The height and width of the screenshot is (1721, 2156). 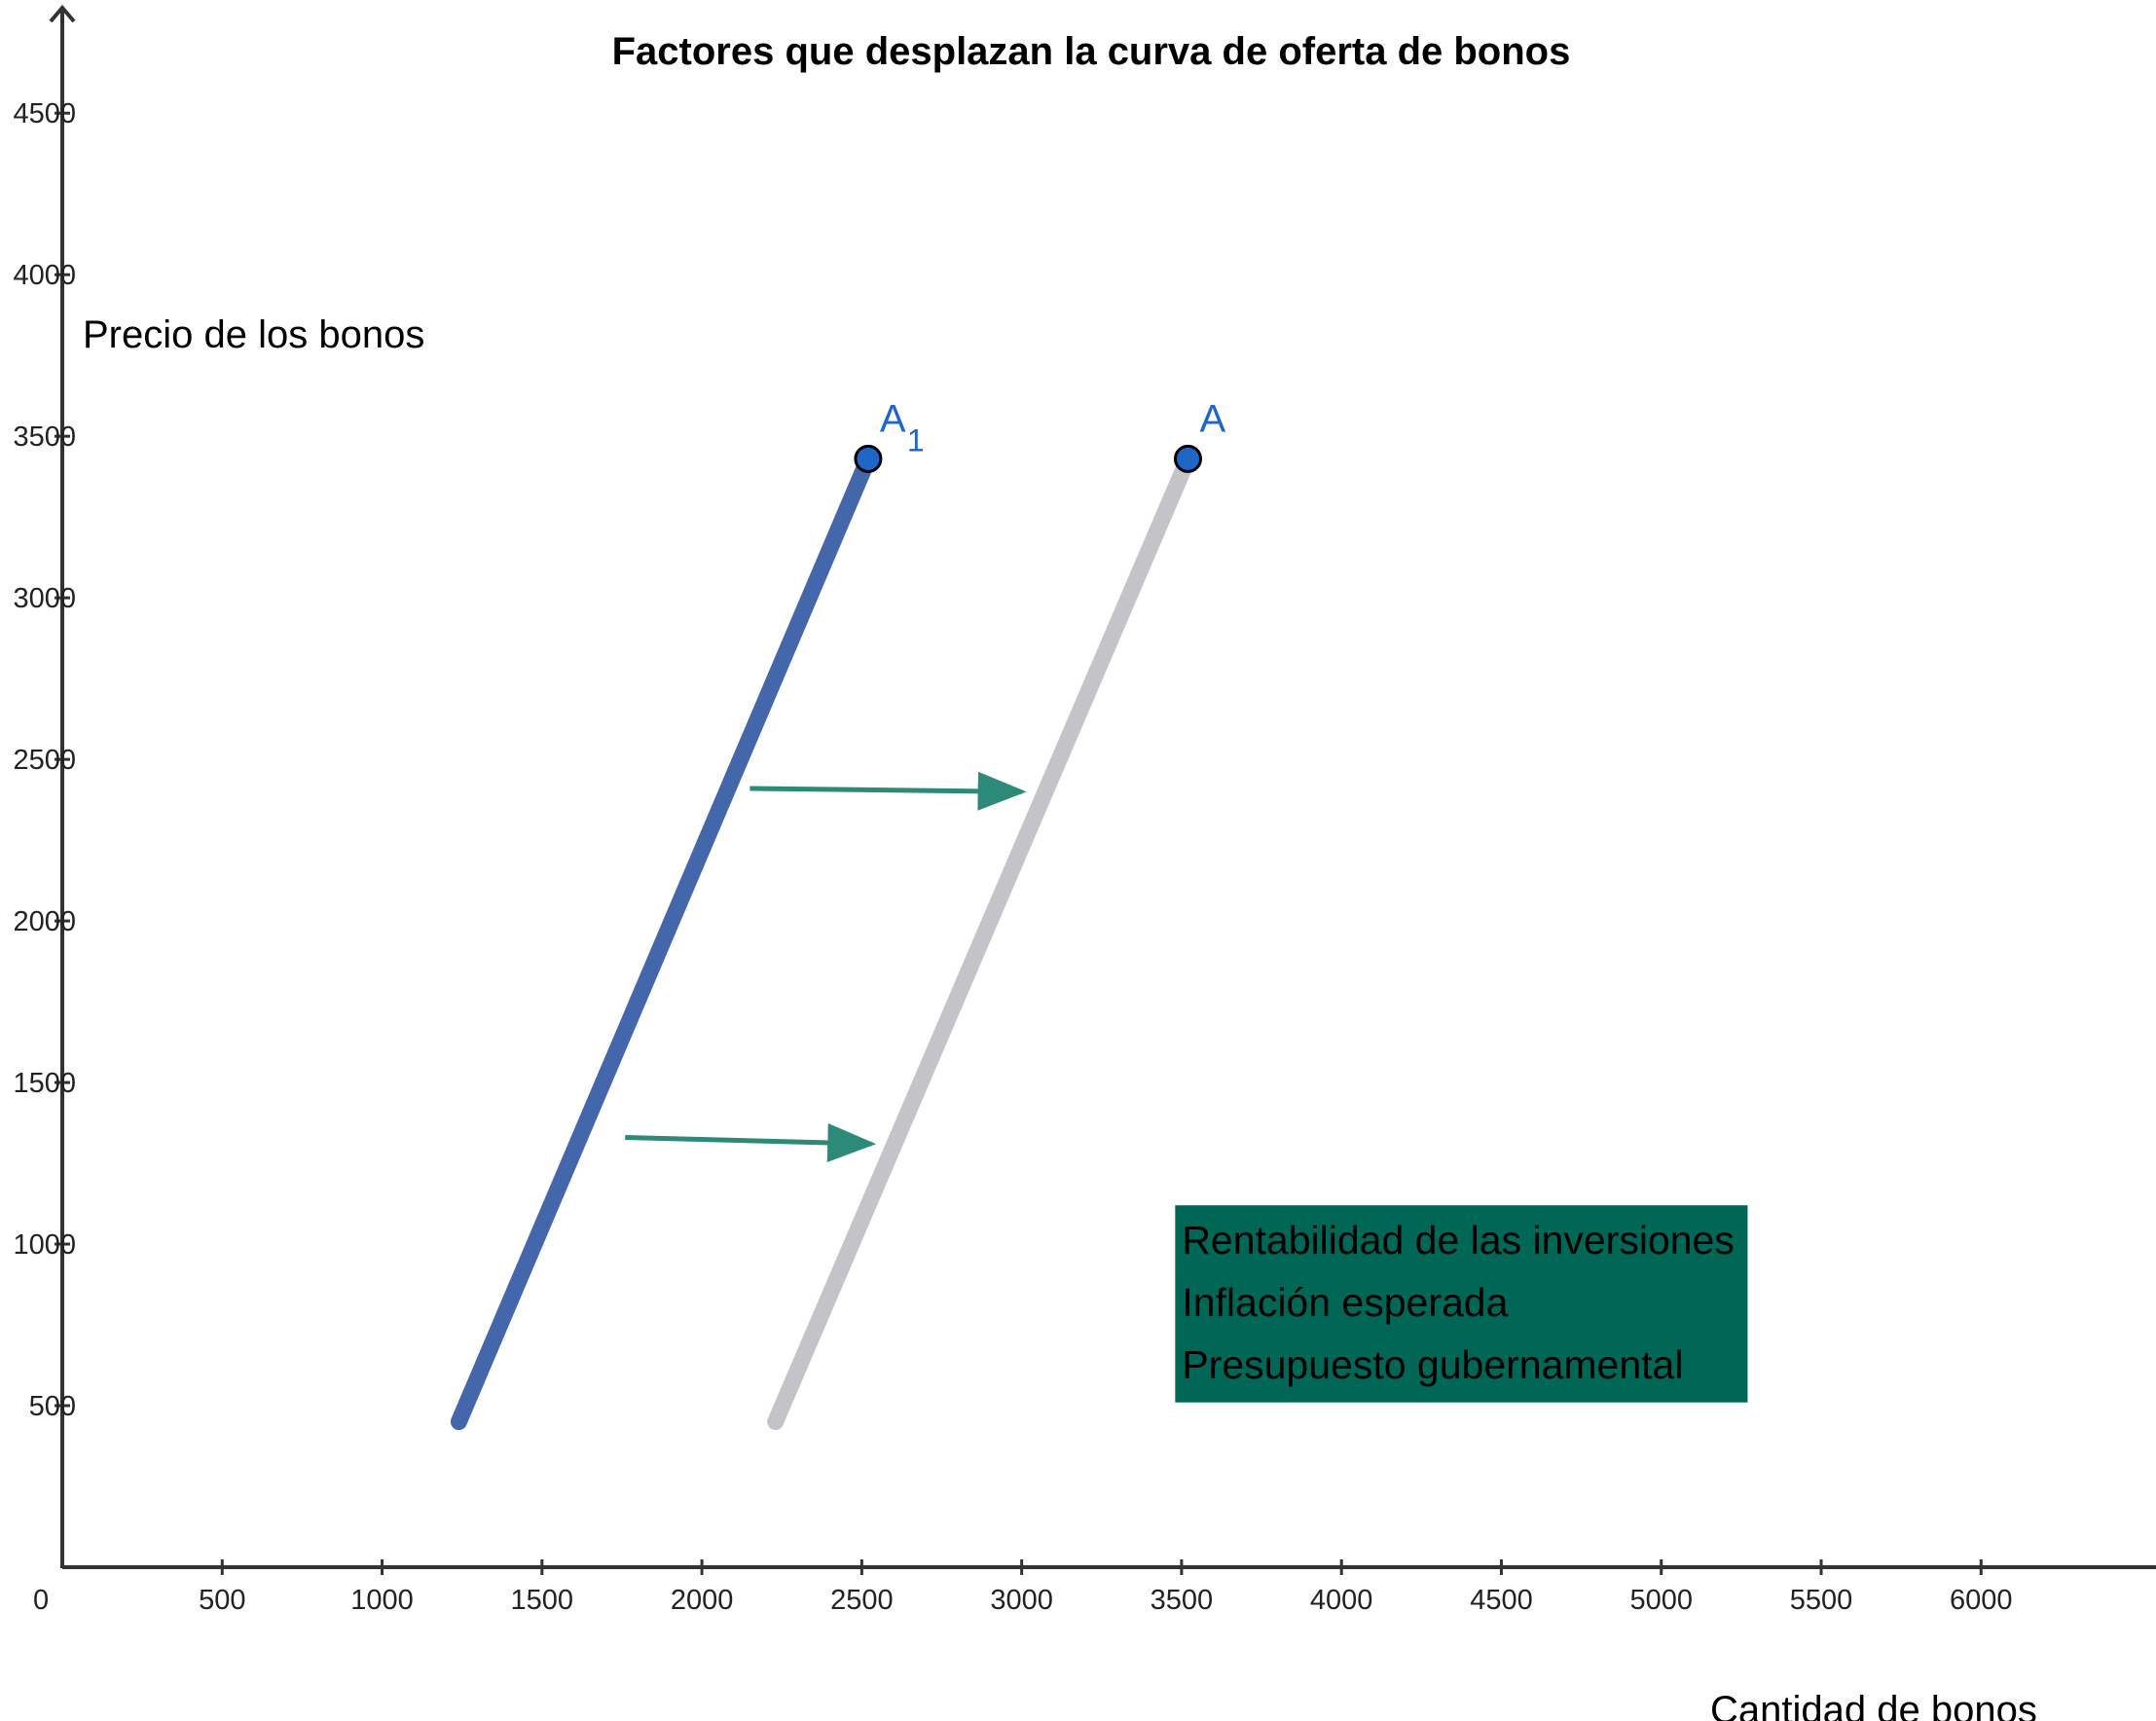 What do you see at coordinates (1345, 1302) in the screenshot?
I see `factor-line: Inflación esperada` at bounding box center [1345, 1302].